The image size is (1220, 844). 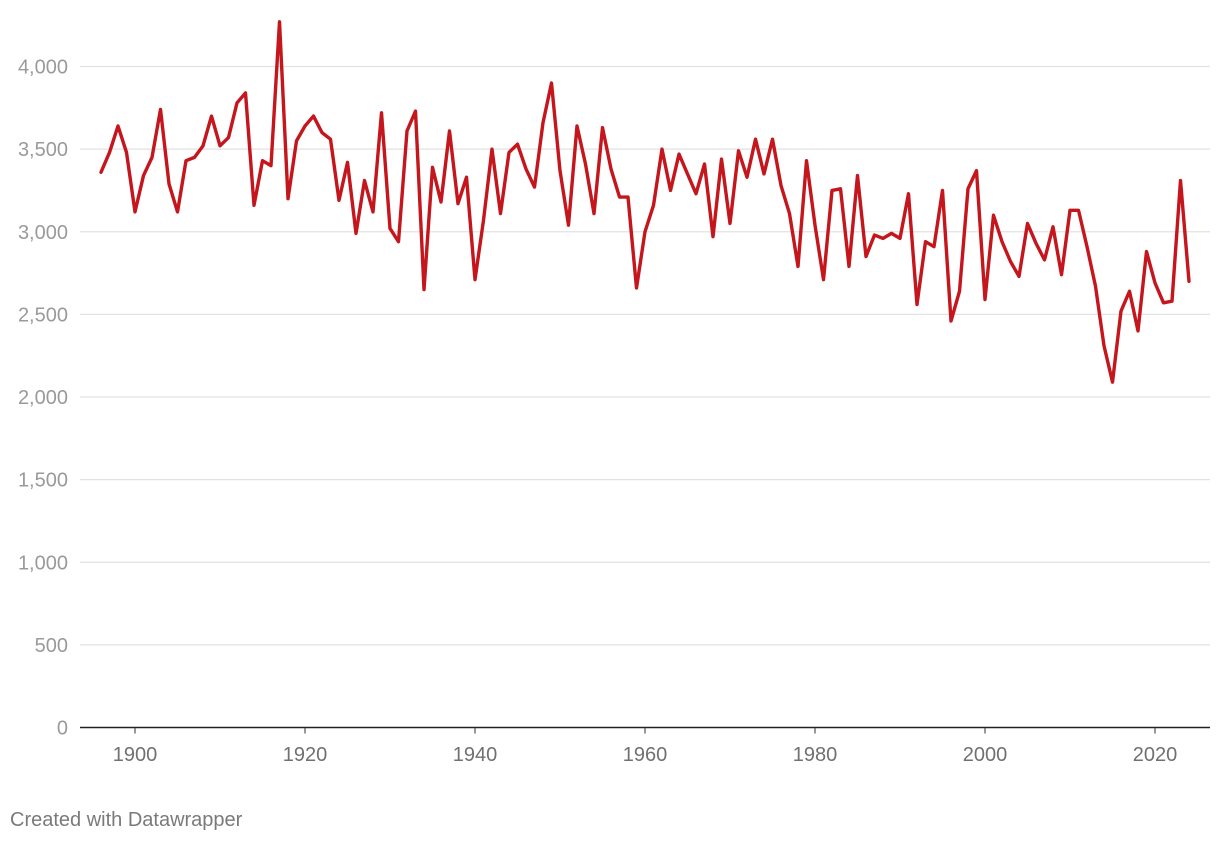 What do you see at coordinates (43, 150) in the screenshot?
I see `y-tick-label: 3,500` at bounding box center [43, 150].